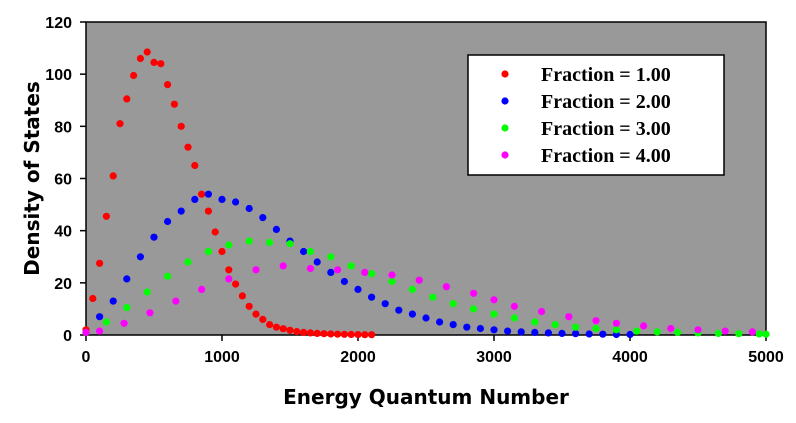  Describe the element at coordinates (426, 397) in the screenshot. I see `x-axis-title: Energy Quantum Number` at that location.